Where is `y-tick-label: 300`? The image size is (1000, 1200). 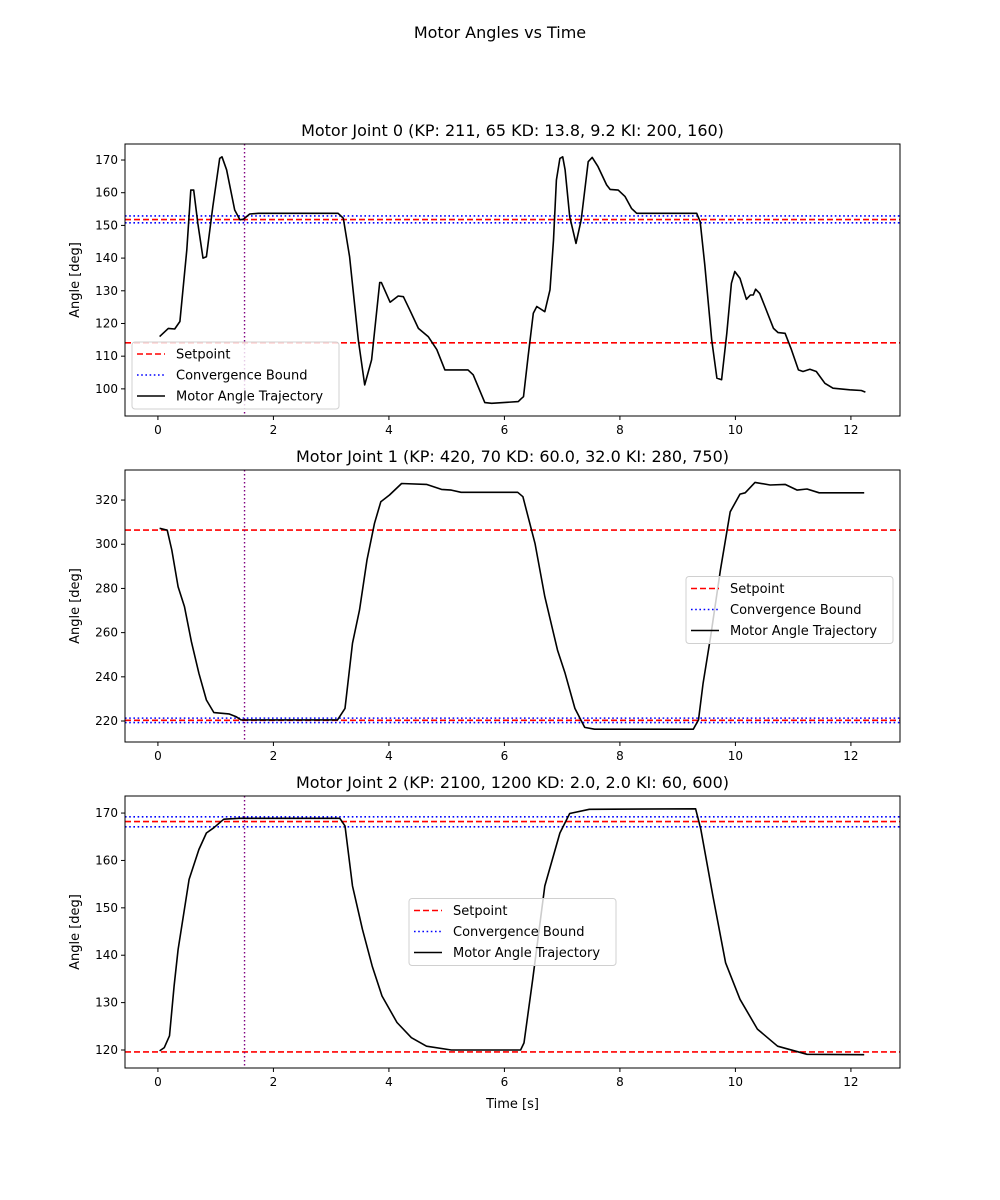
y-tick-label: 300 is located at coordinates (106, 544).